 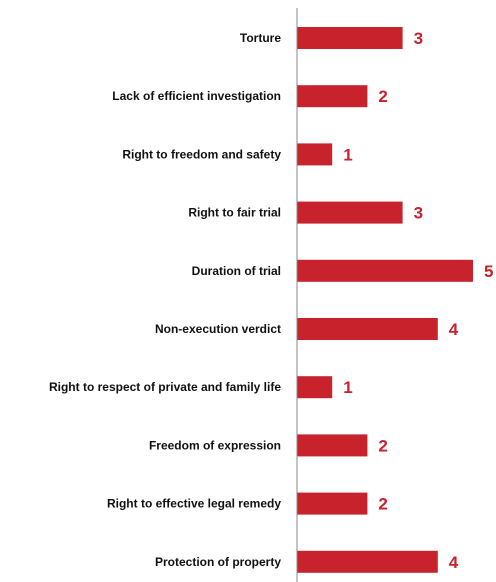 What do you see at coordinates (382, 504) in the screenshot?
I see `value-label-right-to-effective-legal-remedy: 2` at bounding box center [382, 504].